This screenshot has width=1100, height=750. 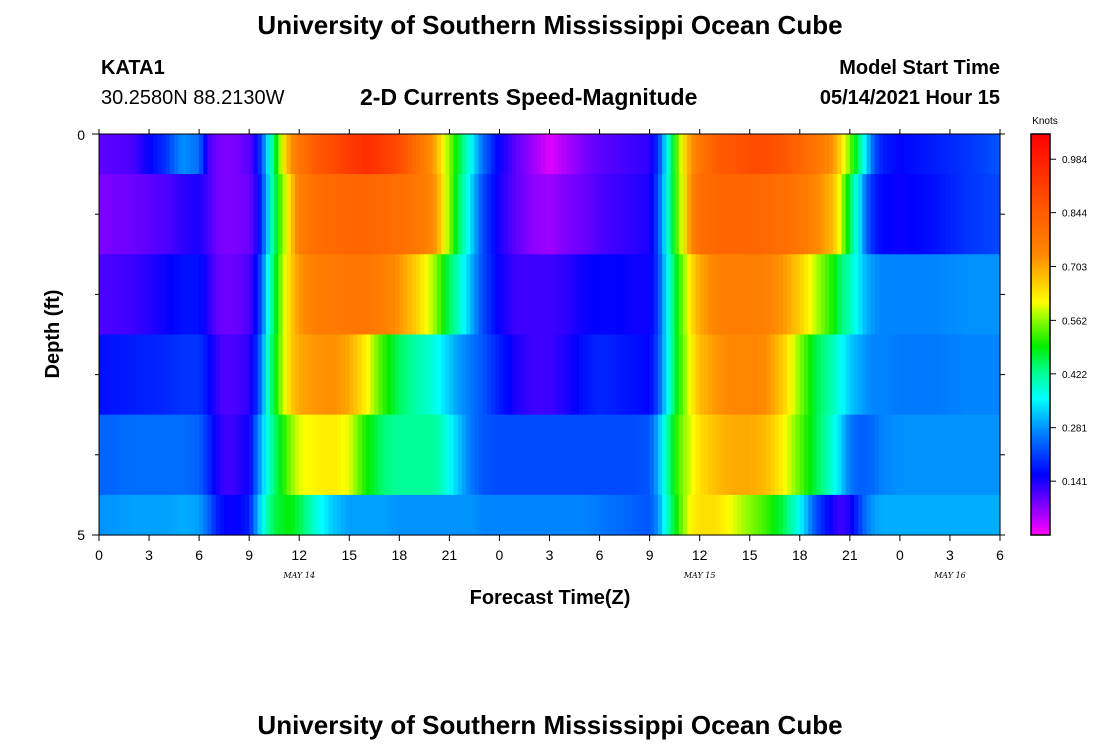 What do you see at coordinates (500, 555) in the screenshot?
I see `x-tick-label: 0` at bounding box center [500, 555].